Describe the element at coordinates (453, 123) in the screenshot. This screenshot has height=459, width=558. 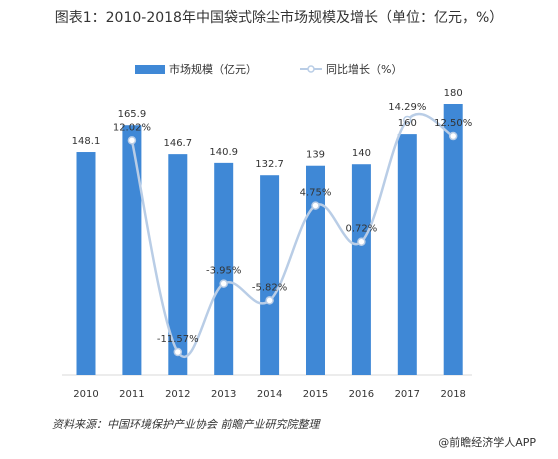
I see `growth-value-label: 12.50%` at that location.